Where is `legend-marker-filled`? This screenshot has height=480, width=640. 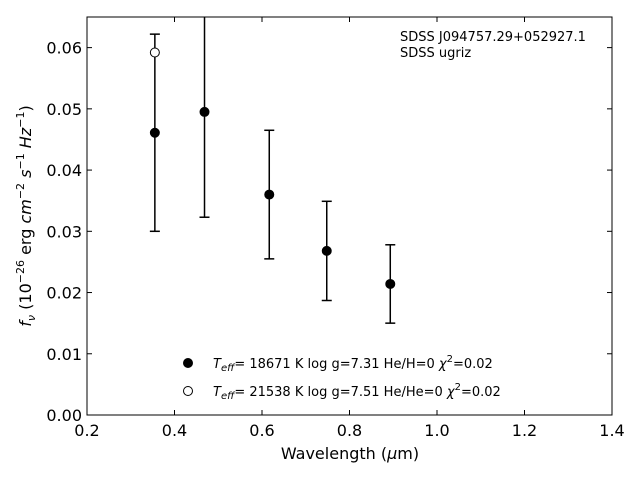 legend-marker-filled is located at coordinates (188, 363).